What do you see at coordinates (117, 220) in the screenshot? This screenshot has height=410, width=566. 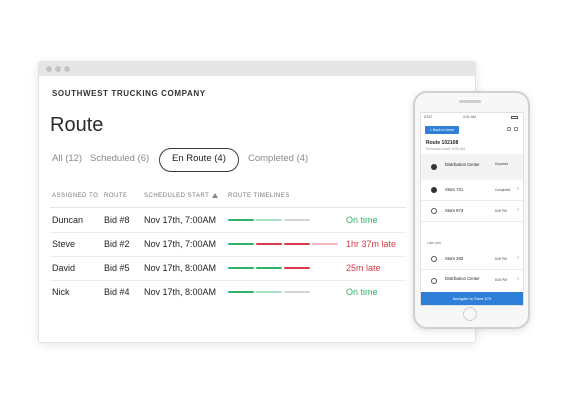 I see `route-bid: Bid #8` at bounding box center [117, 220].